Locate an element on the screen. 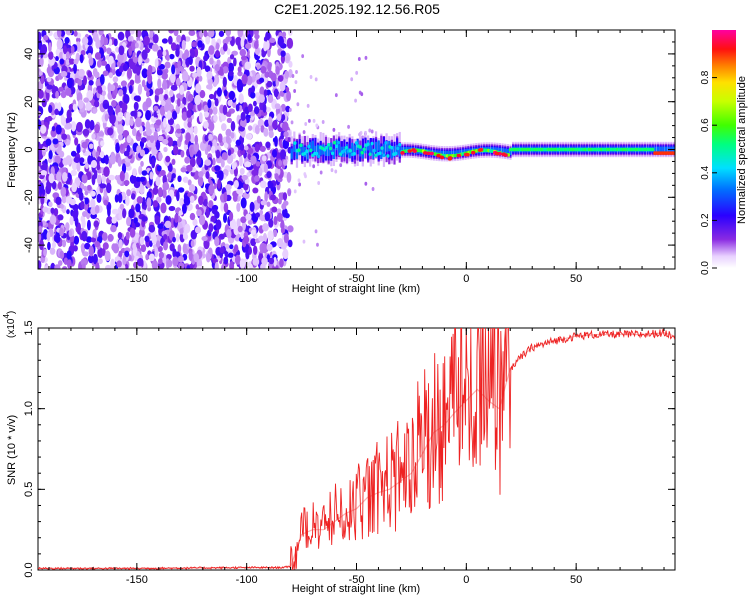 Image resolution: width=750 pixels, height=600 pixels. top-y-axis-label: Frequency (Hz) is located at coordinates (12, 150).